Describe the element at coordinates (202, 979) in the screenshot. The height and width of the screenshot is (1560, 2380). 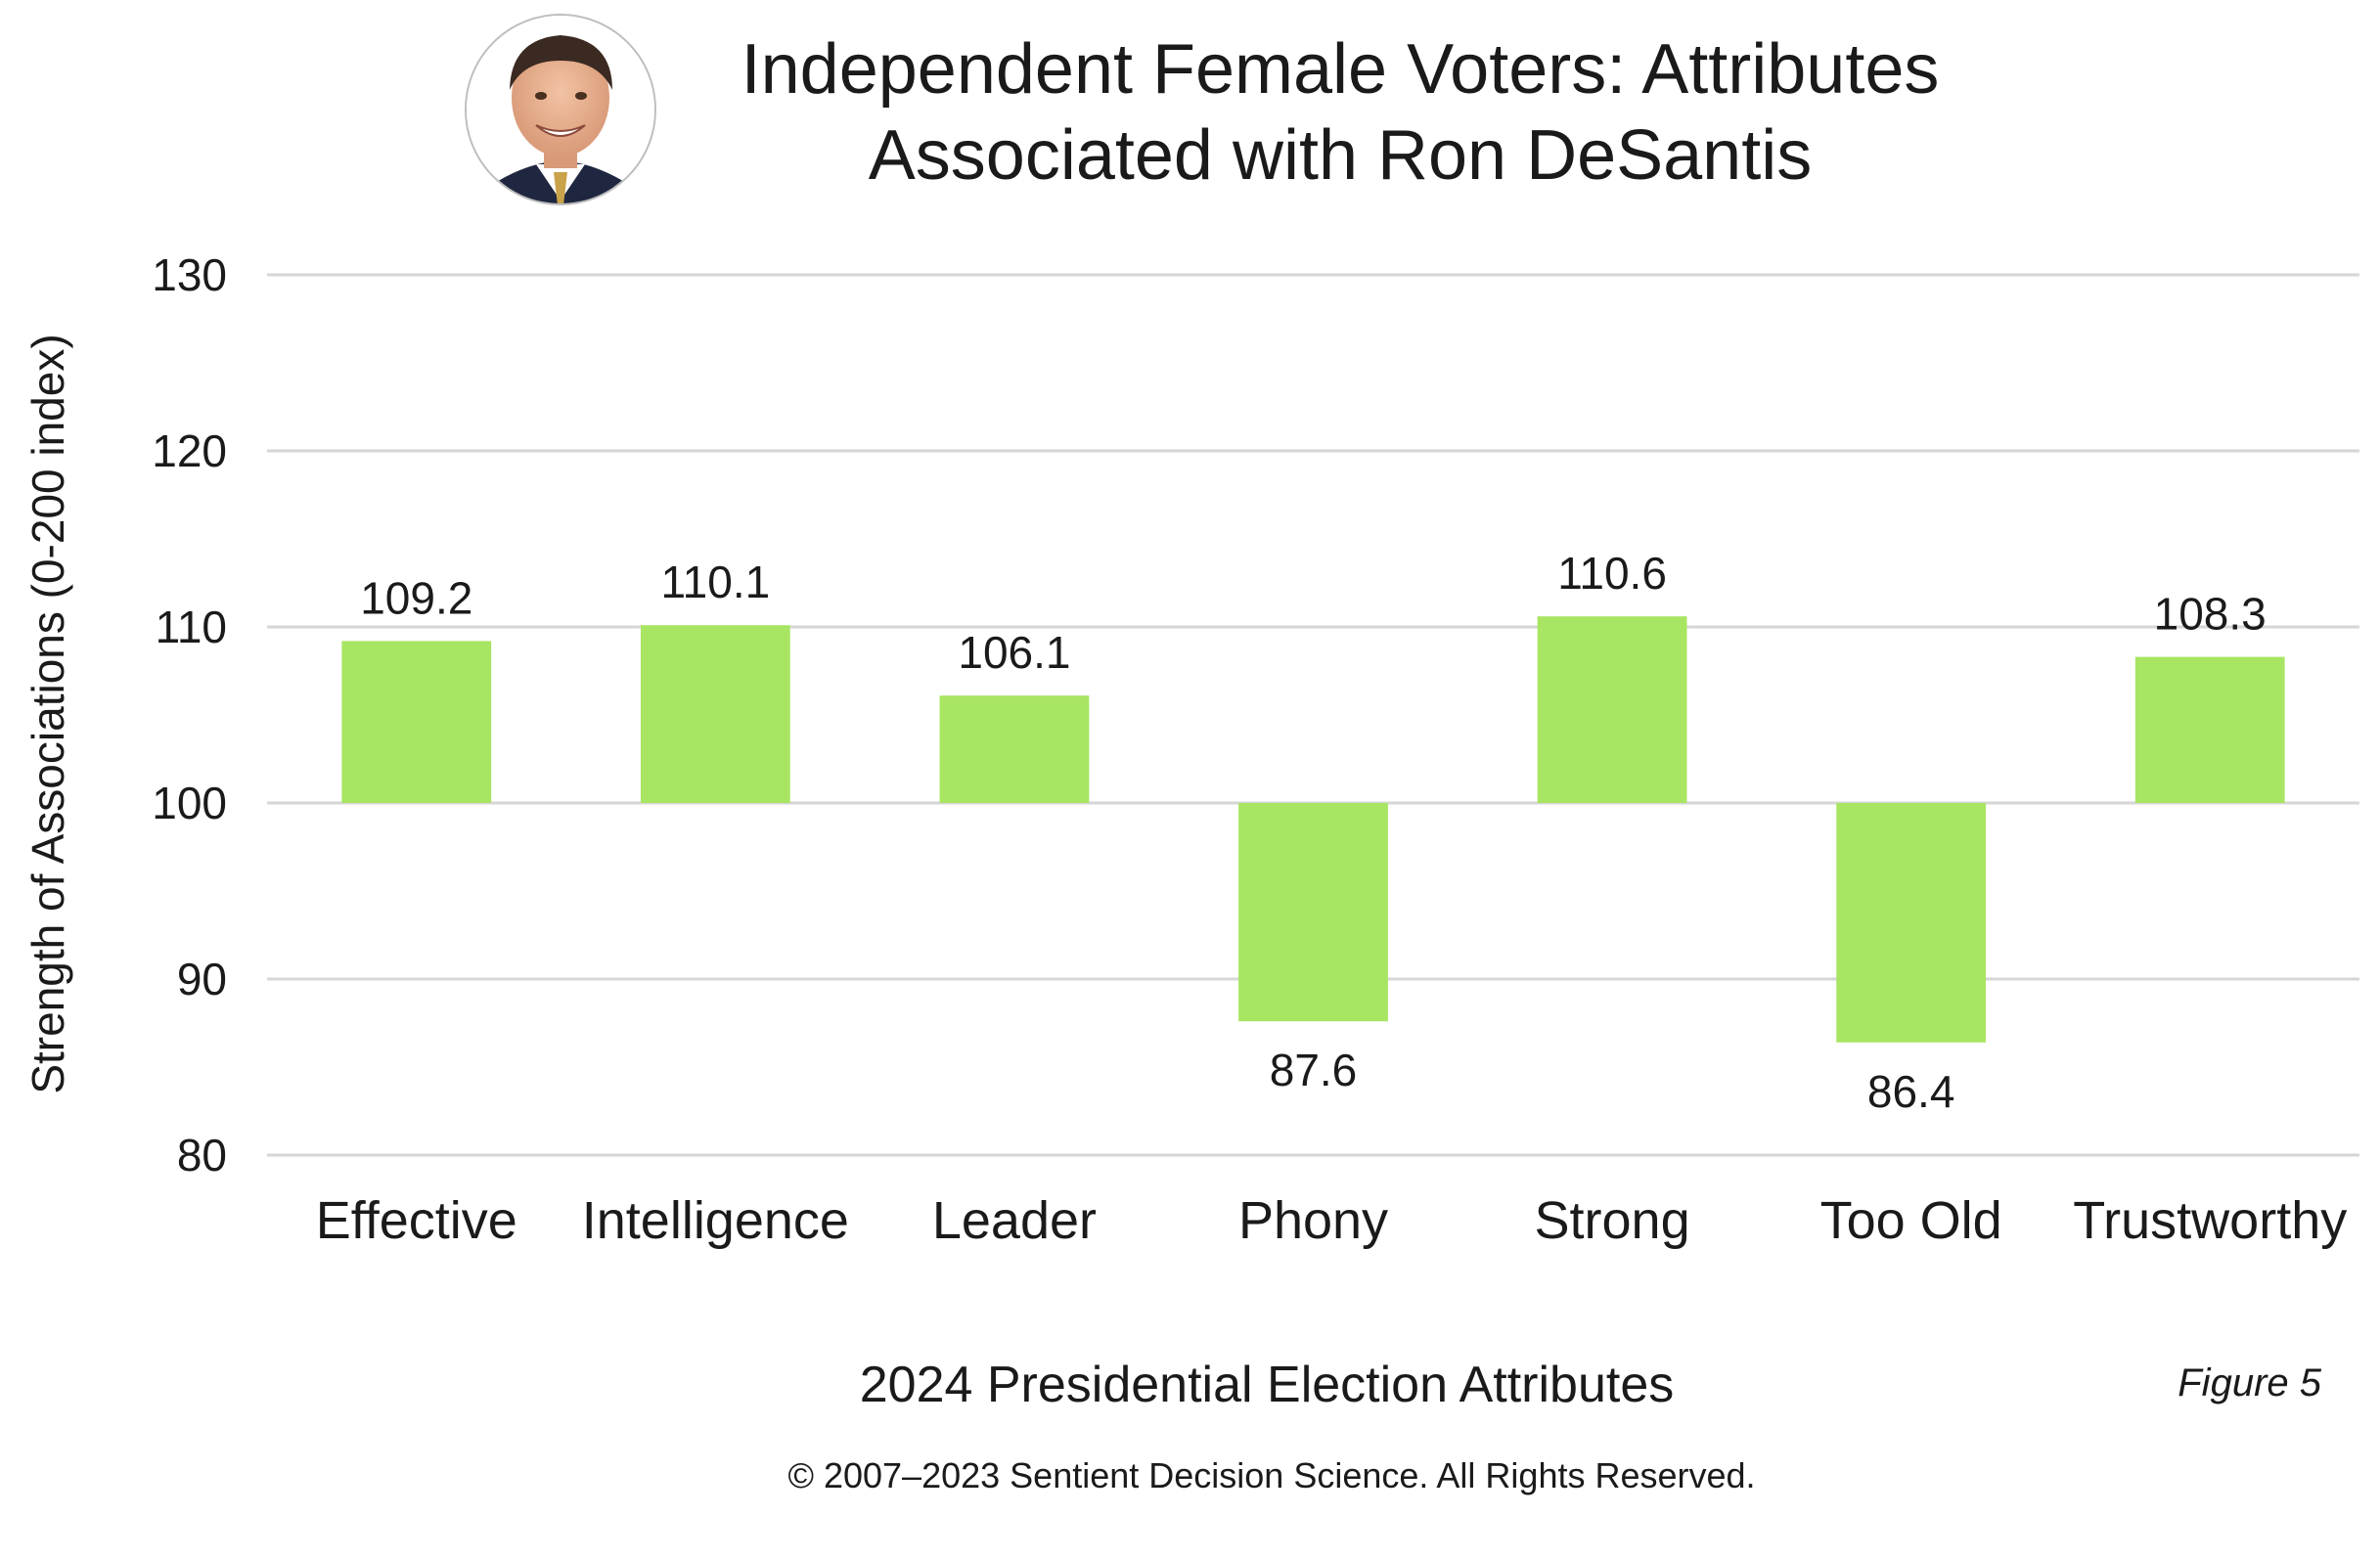
I see `y-tick-label: 90` at that location.